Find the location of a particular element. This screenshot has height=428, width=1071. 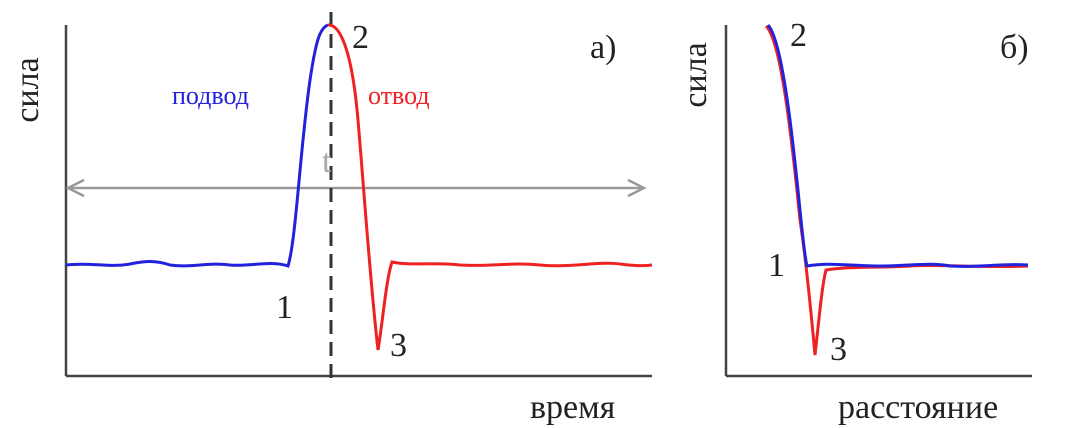

time-label: t is located at coordinates (327, 161).